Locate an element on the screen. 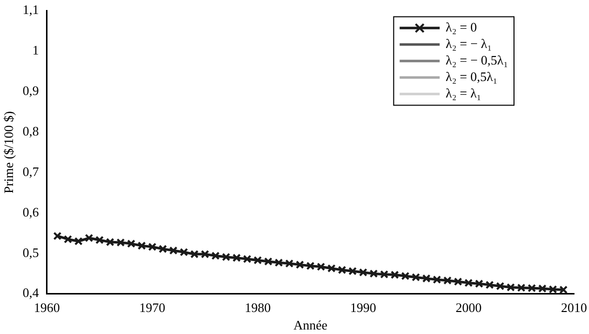 The image size is (589, 334). y-axis-title: Prime ($/100 $) is located at coordinates (8, 152).